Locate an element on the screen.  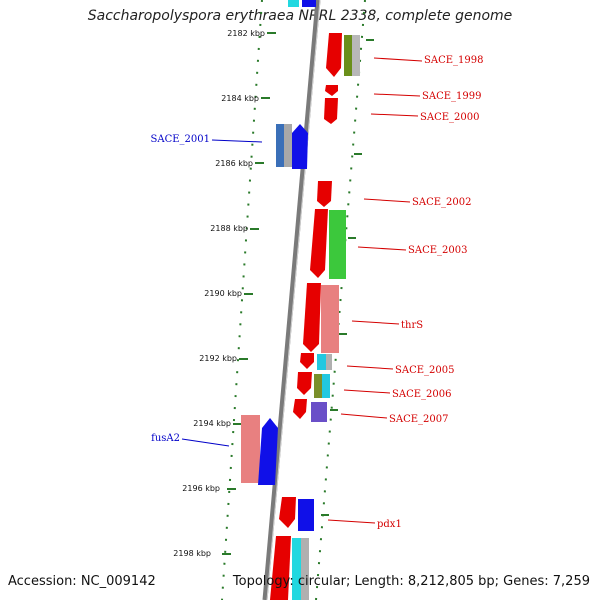
genome-backbone is located at coordinates (291, 300).